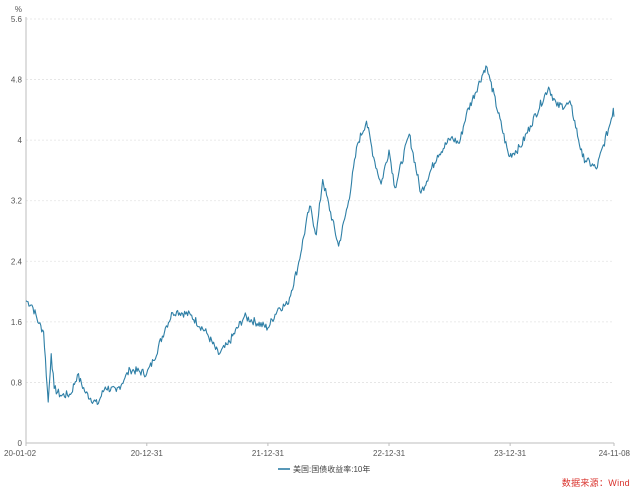  What do you see at coordinates (20, 443) in the screenshot?
I see `y-tick-label: 0` at bounding box center [20, 443].